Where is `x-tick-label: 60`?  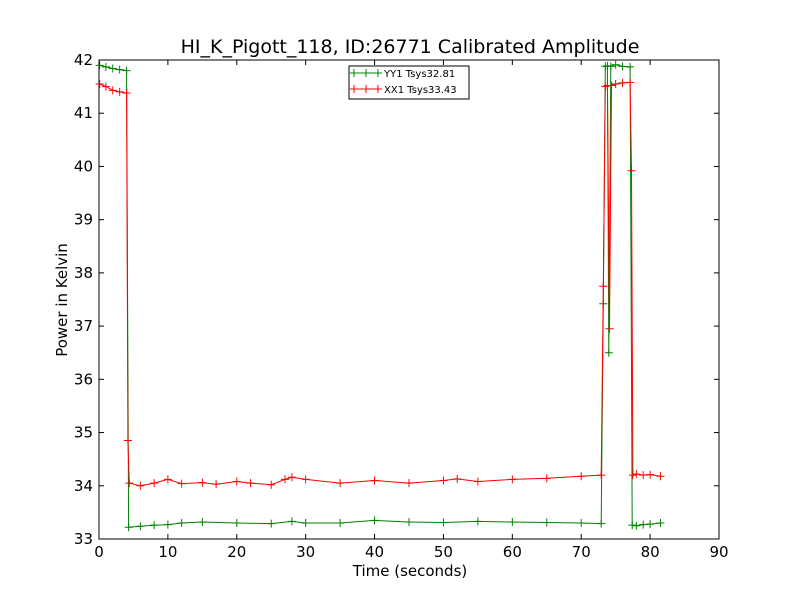 x-tick-label: 60 is located at coordinates (512, 552).